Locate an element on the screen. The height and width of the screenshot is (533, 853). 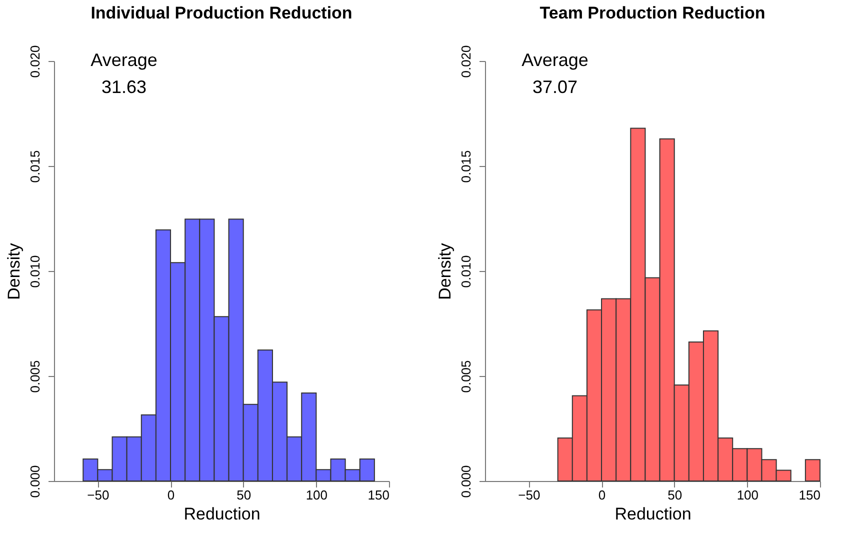
chart-title: Individual Production Reduction is located at coordinates (221, 13).